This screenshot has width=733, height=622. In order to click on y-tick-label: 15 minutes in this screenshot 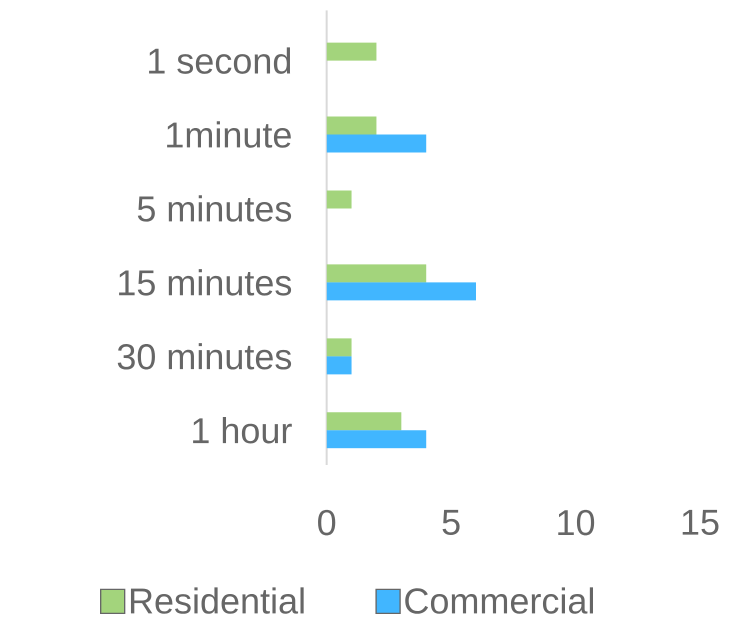, I will do `click(205, 282)`.